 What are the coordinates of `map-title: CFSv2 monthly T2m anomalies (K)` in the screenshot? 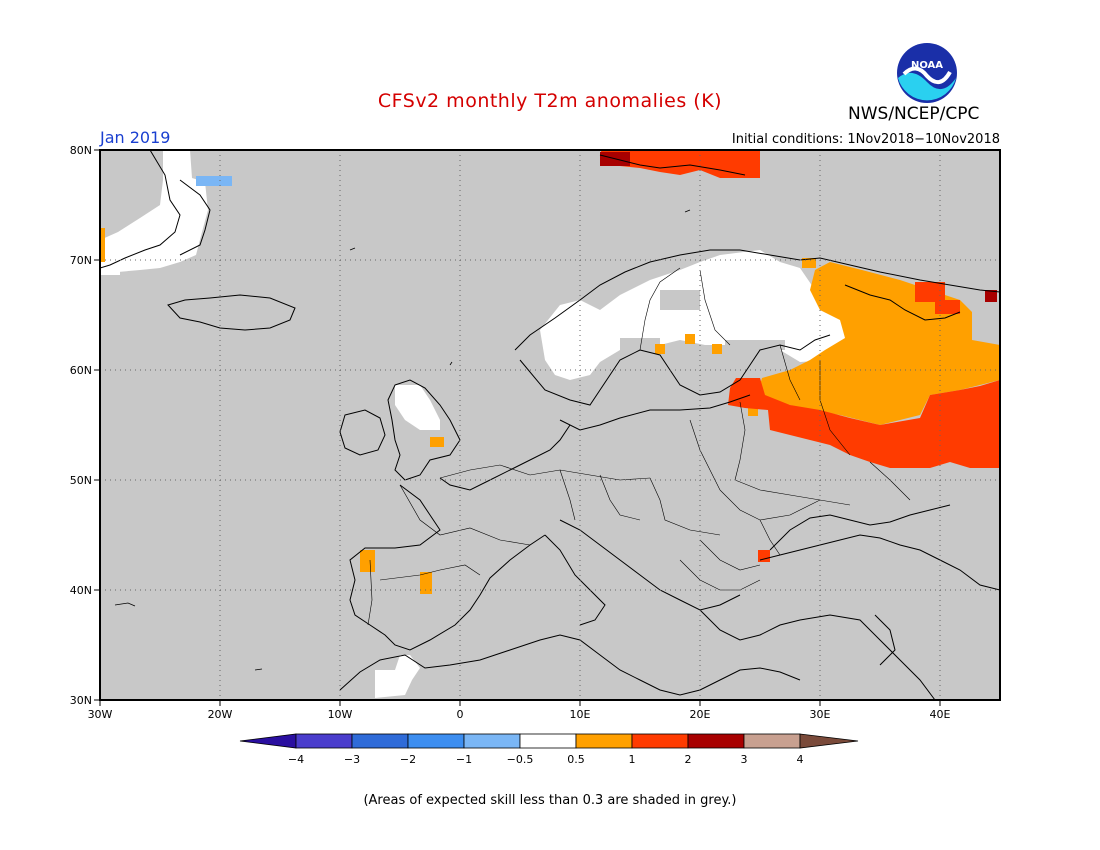 It's located at (550, 101).